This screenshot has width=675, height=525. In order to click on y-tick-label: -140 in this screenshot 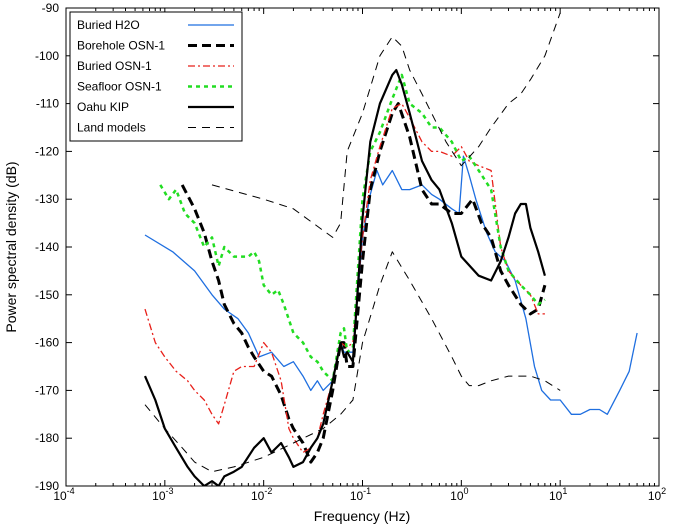, I will do `click(47, 247)`.